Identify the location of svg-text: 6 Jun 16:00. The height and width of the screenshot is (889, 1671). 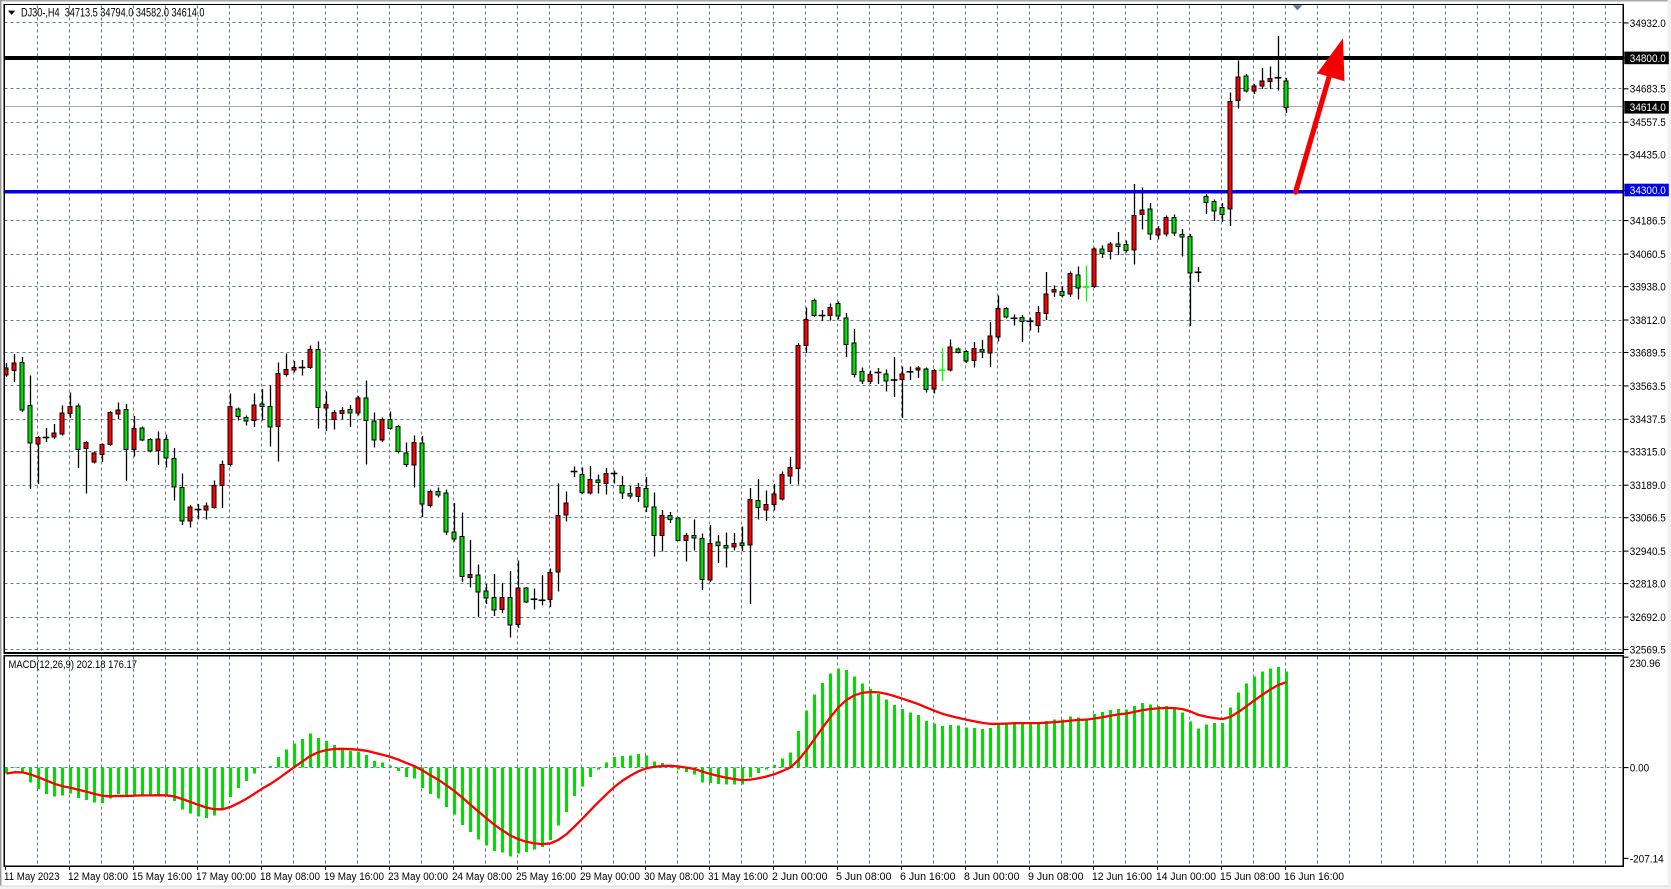
(928, 877).